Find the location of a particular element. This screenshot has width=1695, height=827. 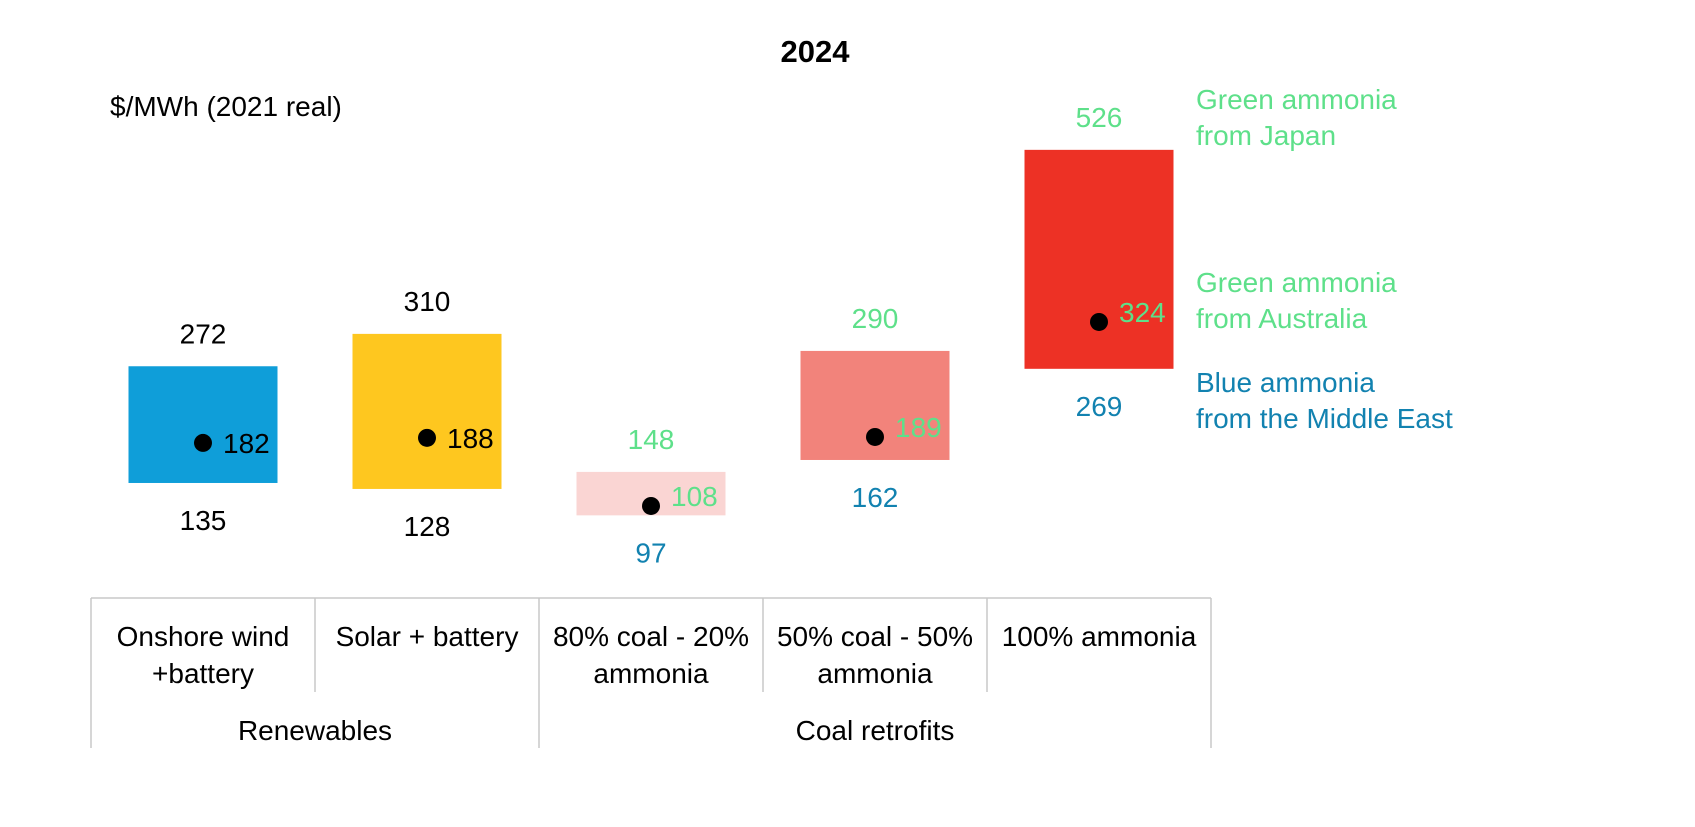

bar-group: 188 310 128 is located at coordinates (427, 414).